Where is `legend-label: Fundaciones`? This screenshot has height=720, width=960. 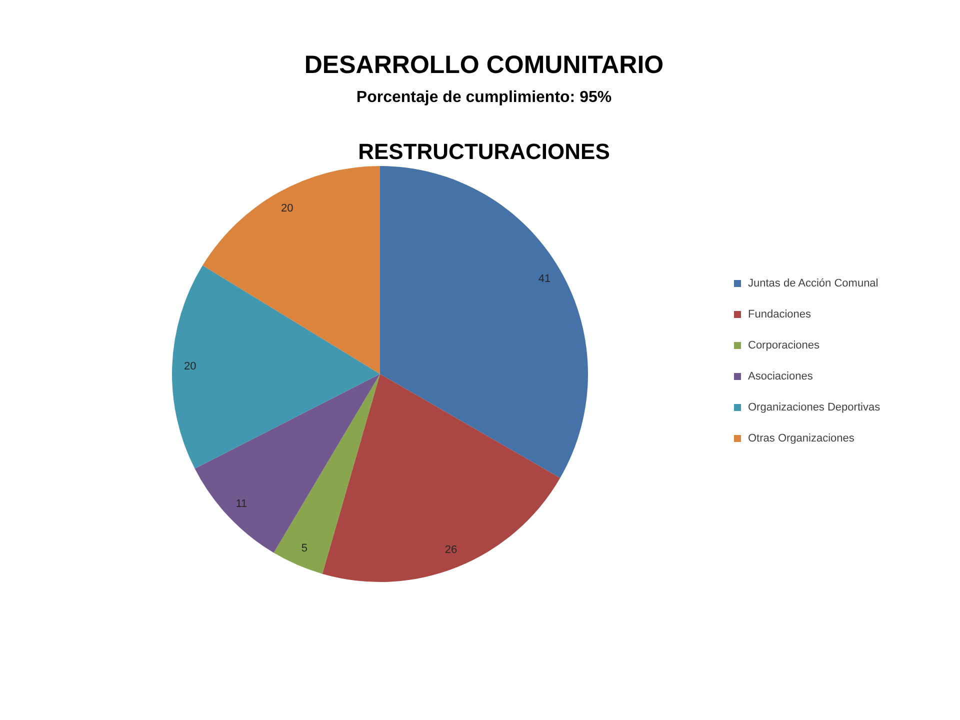
legend-label: Fundaciones is located at coordinates (780, 314).